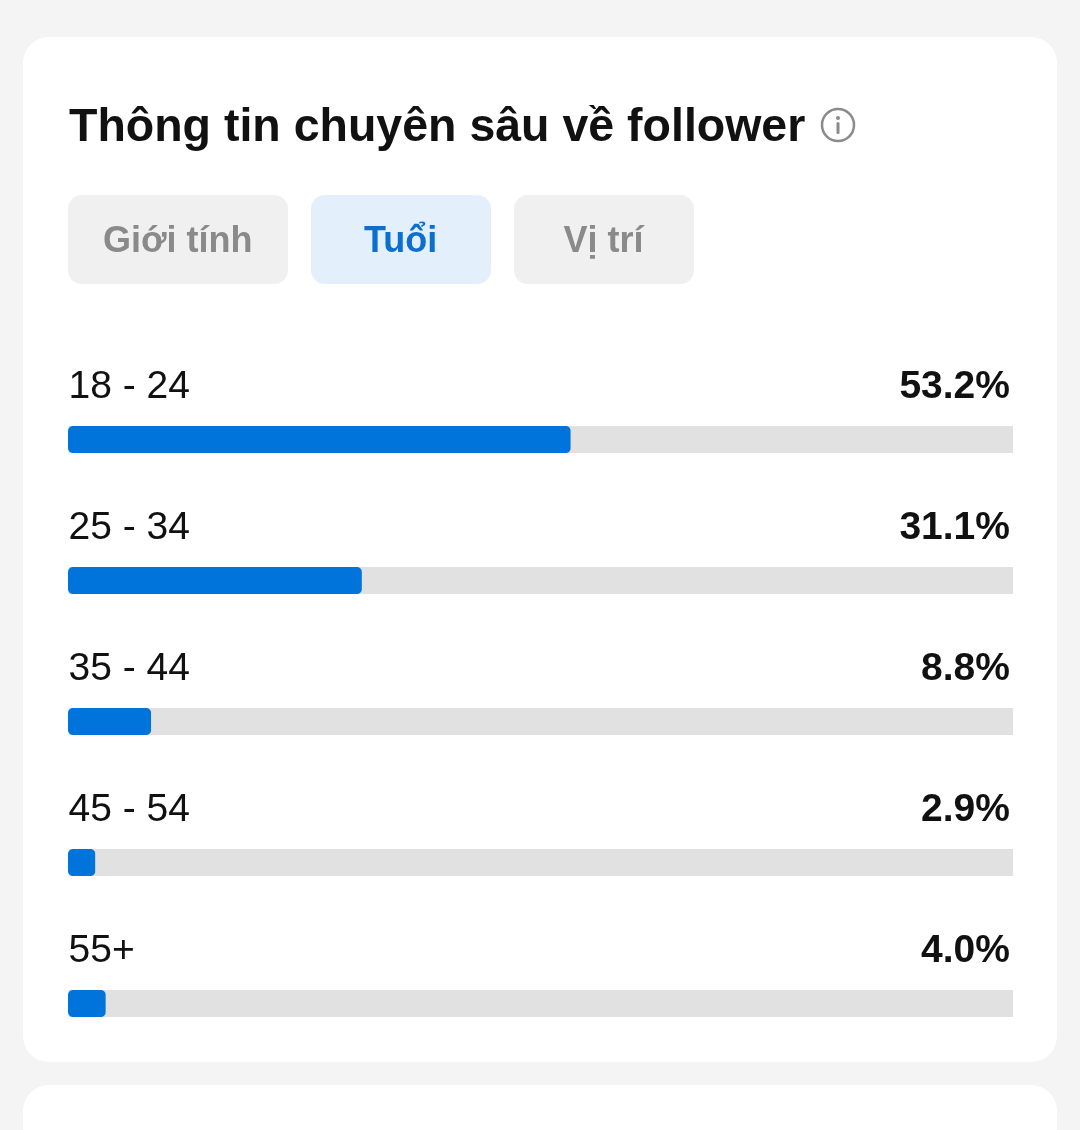 The image size is (1080, 1130). I want to click on y-tick-label: 18 - 24, so click(129, 384).